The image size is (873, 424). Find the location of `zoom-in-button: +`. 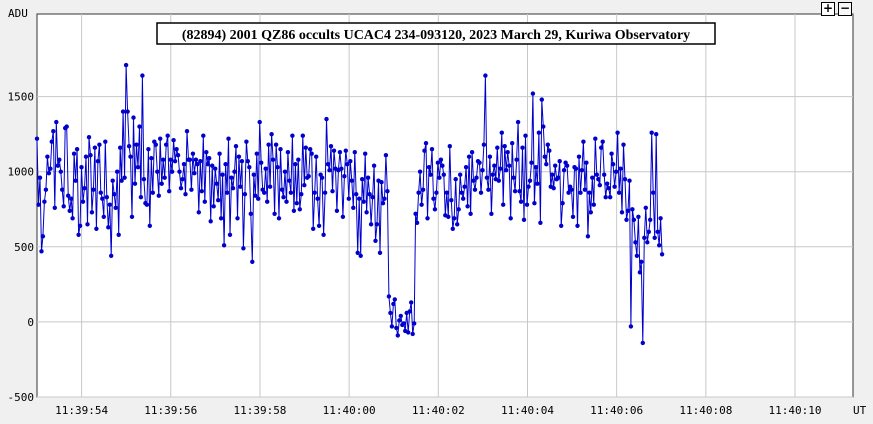

zoom-in-button: + is located at coordinates (828, 8).